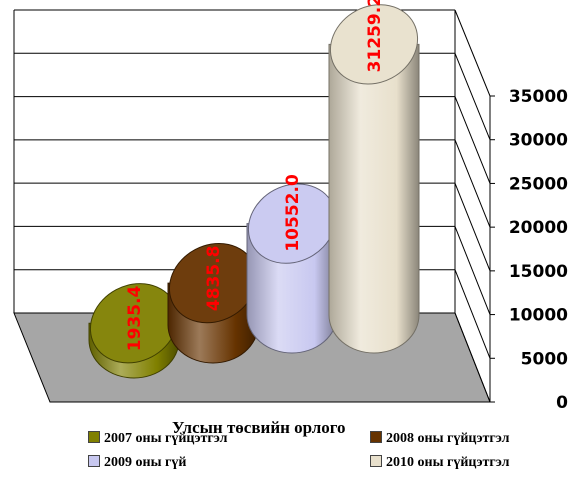 Image resolution: width=573 pixels, height=477 pixels. I want to click on y-tick-label: 30000, so click(538, 141).